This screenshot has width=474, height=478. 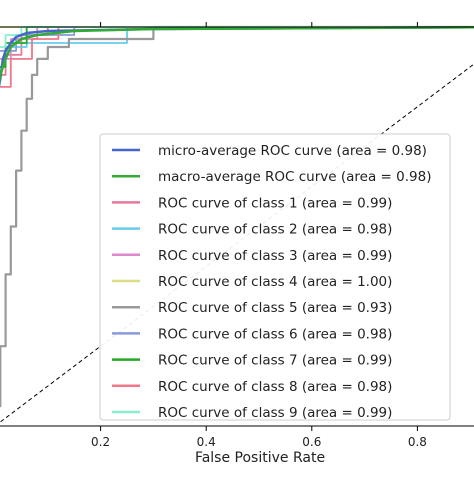 What do you see at coordinates (275, 203) in the screenshot?
I see `legend-label: ROC curve of class 1 (area = 0.99)` at bounding box center [275, 203].